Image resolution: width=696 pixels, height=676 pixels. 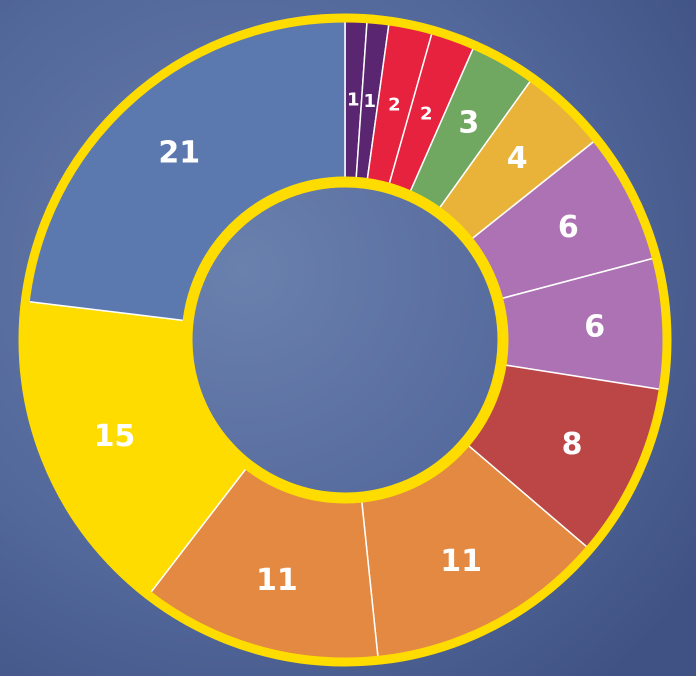 What do you see at coordinates (115, 436) in the screenshot?
I see `data-label: 15` at bounding box center [115, 436].